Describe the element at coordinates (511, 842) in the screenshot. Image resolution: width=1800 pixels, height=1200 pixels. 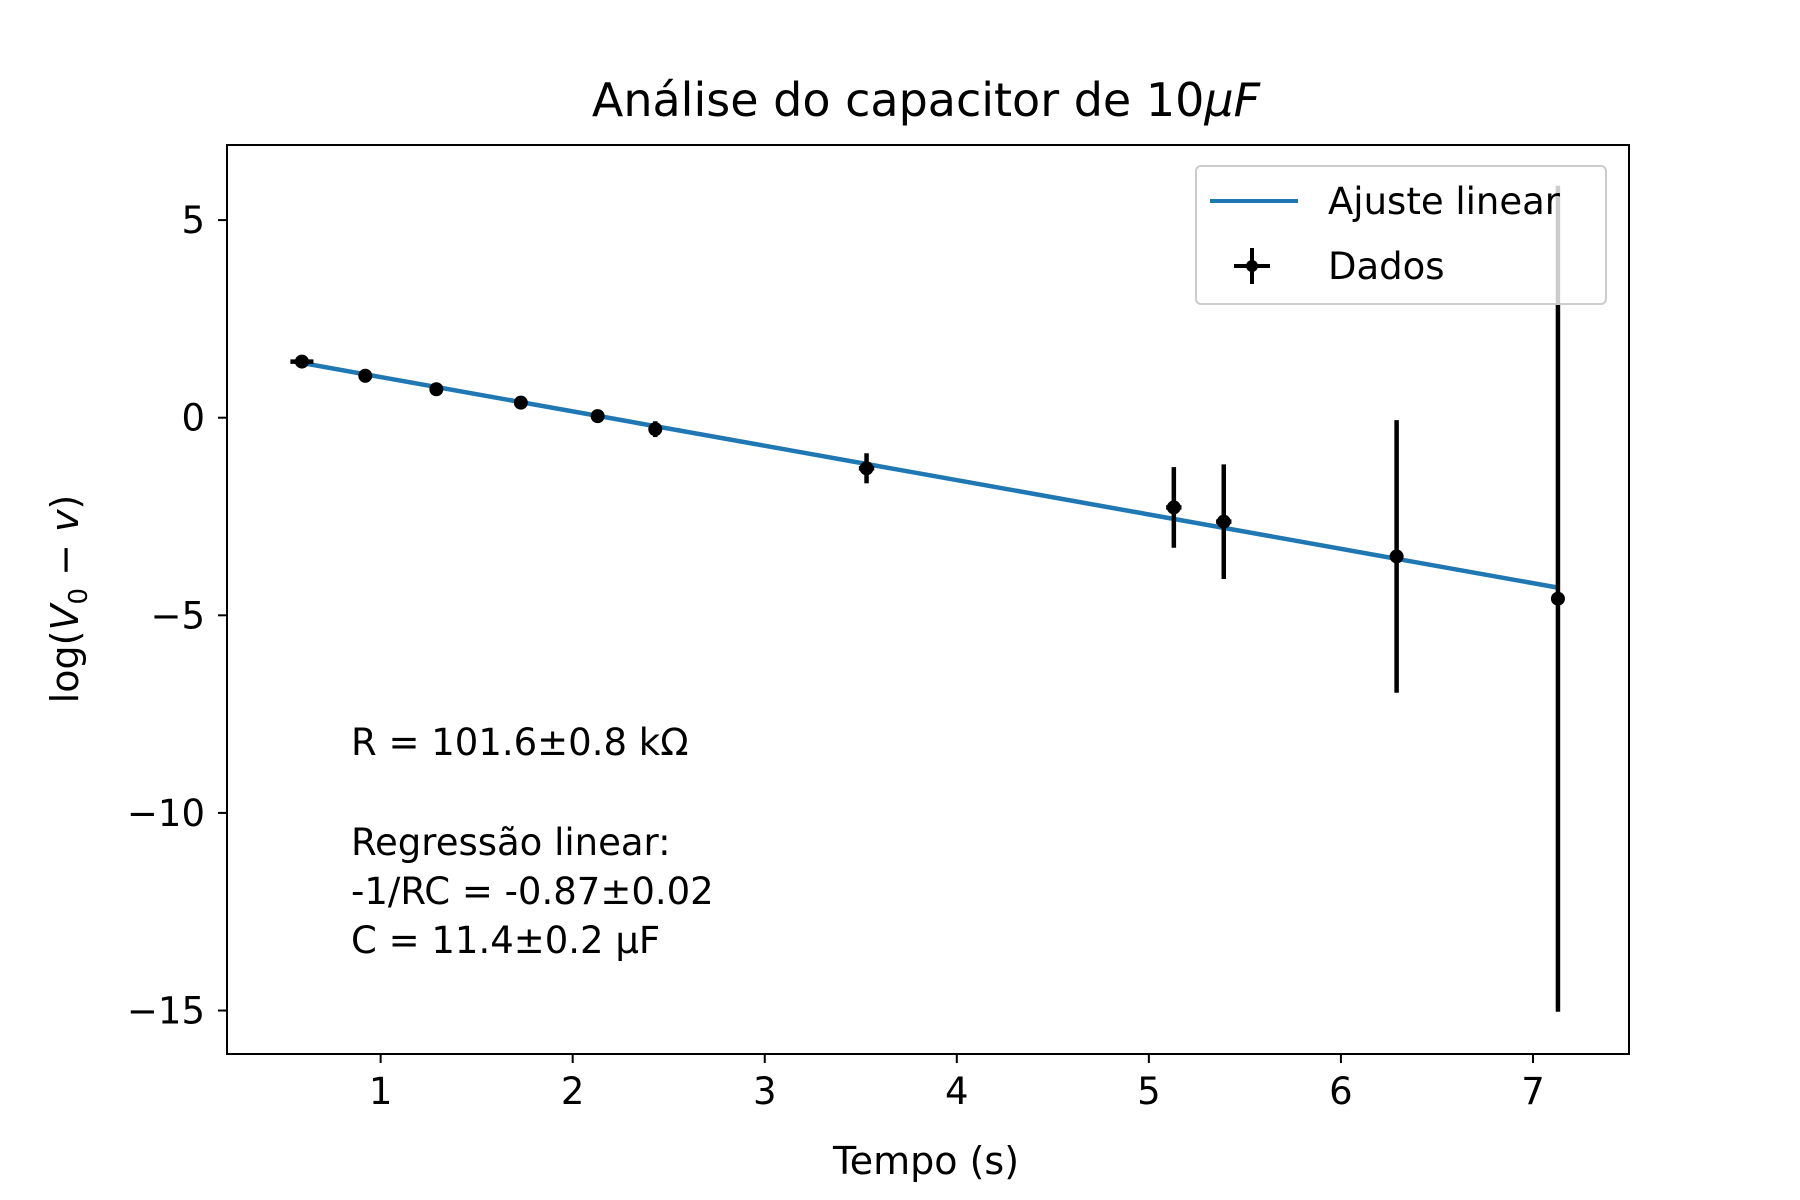
I see `annotation-regression-heading: Regressão linear:` at that location.